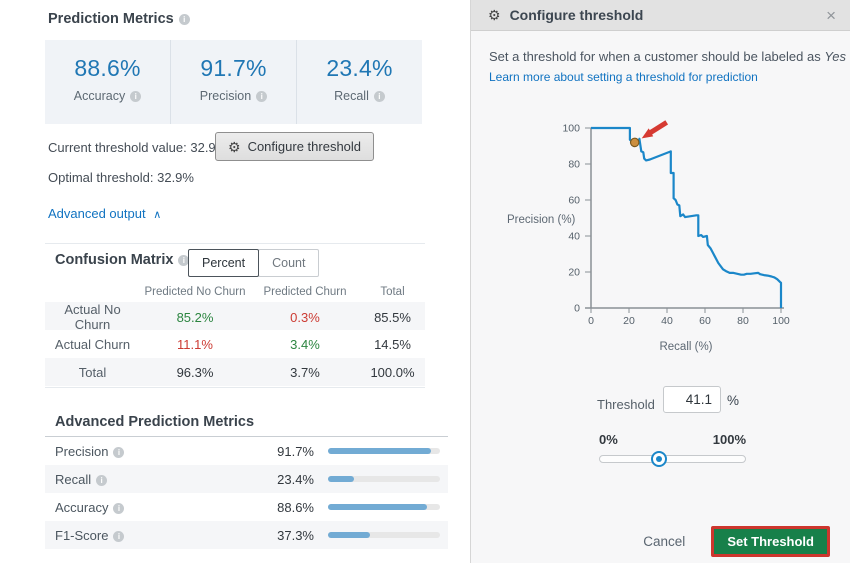 The width and height of the screenshot is (850, 563). I want to click on optimal-threshold-text: Optimal threshold: 32.9%, so click(121, 177).